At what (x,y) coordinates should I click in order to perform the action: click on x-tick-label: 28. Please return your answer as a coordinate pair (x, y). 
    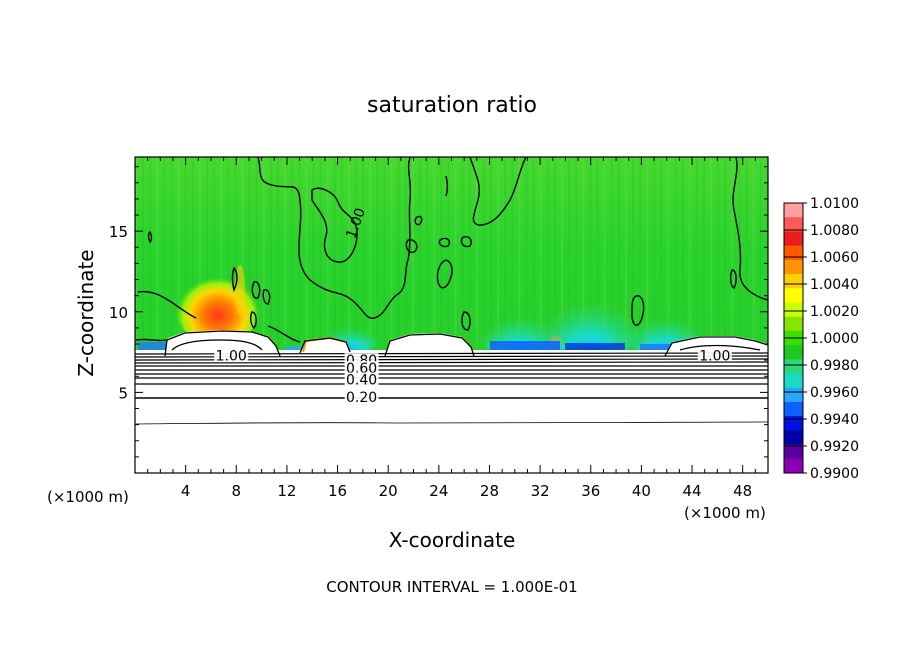
    Looking at the image, I should click on (489, 491).